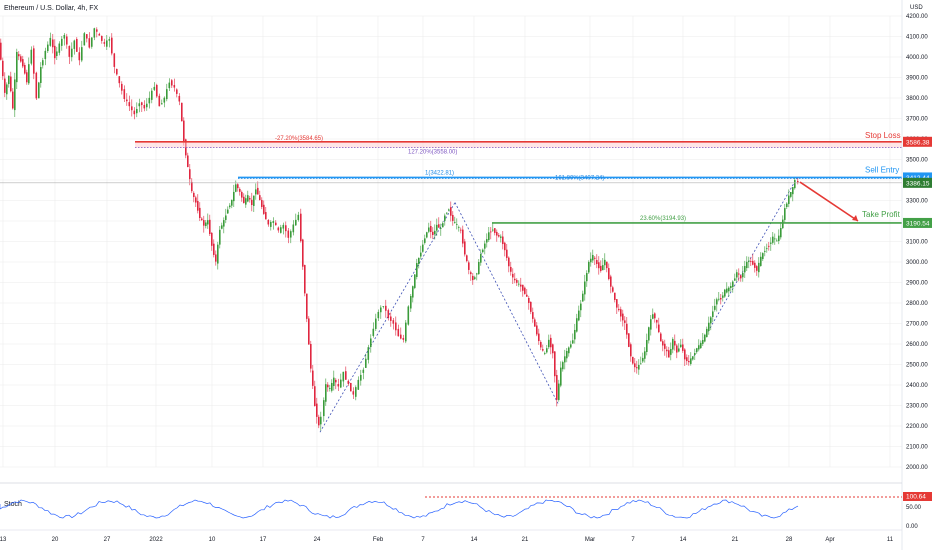 This screenshot has height=550, width=932. What do you see at coordinates (13, 504) in the screenshot?
I see `stoch-label: Stoch` at bounding box center [13, 504].